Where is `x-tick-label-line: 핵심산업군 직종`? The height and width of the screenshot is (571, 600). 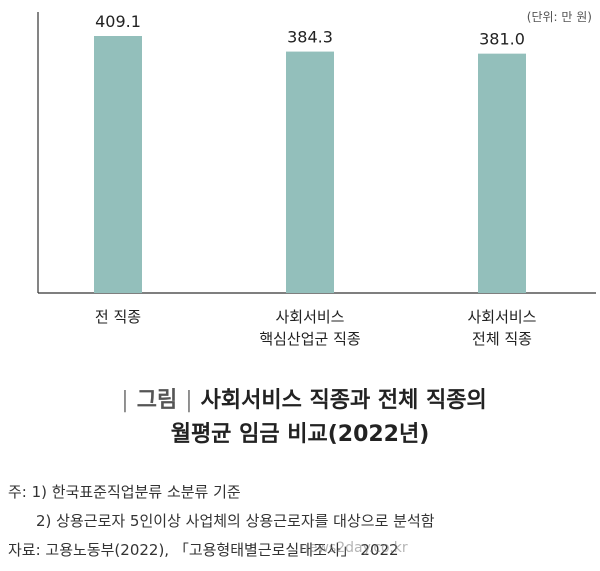 x-tick-label-line: 핵심산업군 직종 is located at coordinates (310, 339).